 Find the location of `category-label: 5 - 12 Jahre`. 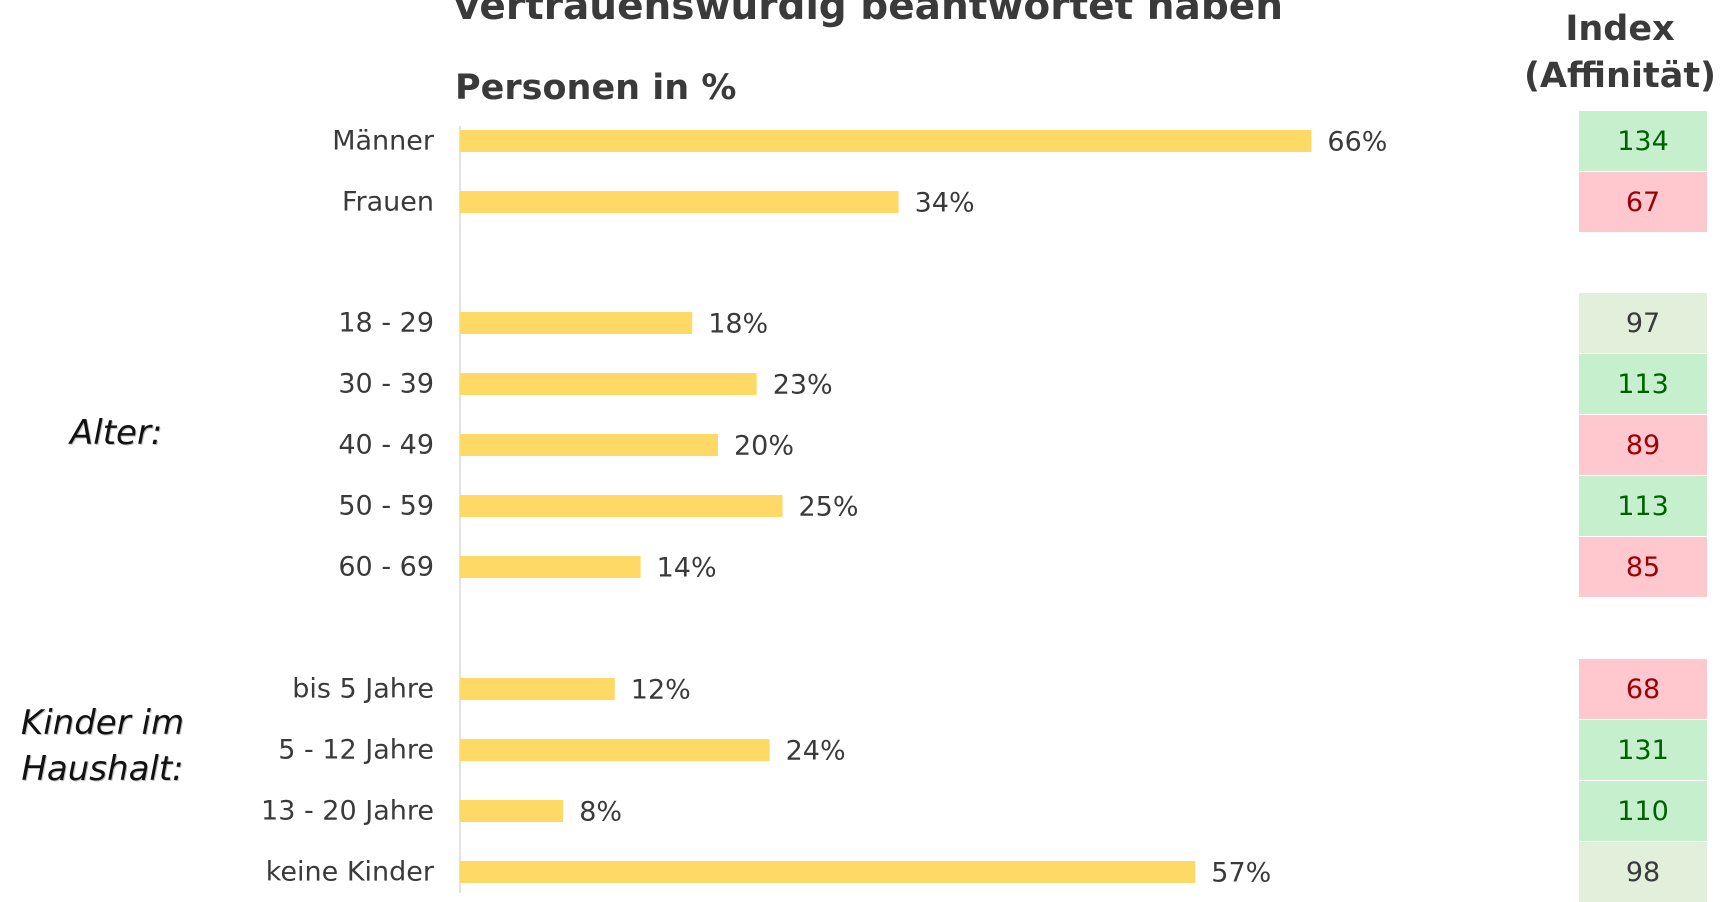

category-label: 5 - 12 Jahre is located at coordinates (356, 750).